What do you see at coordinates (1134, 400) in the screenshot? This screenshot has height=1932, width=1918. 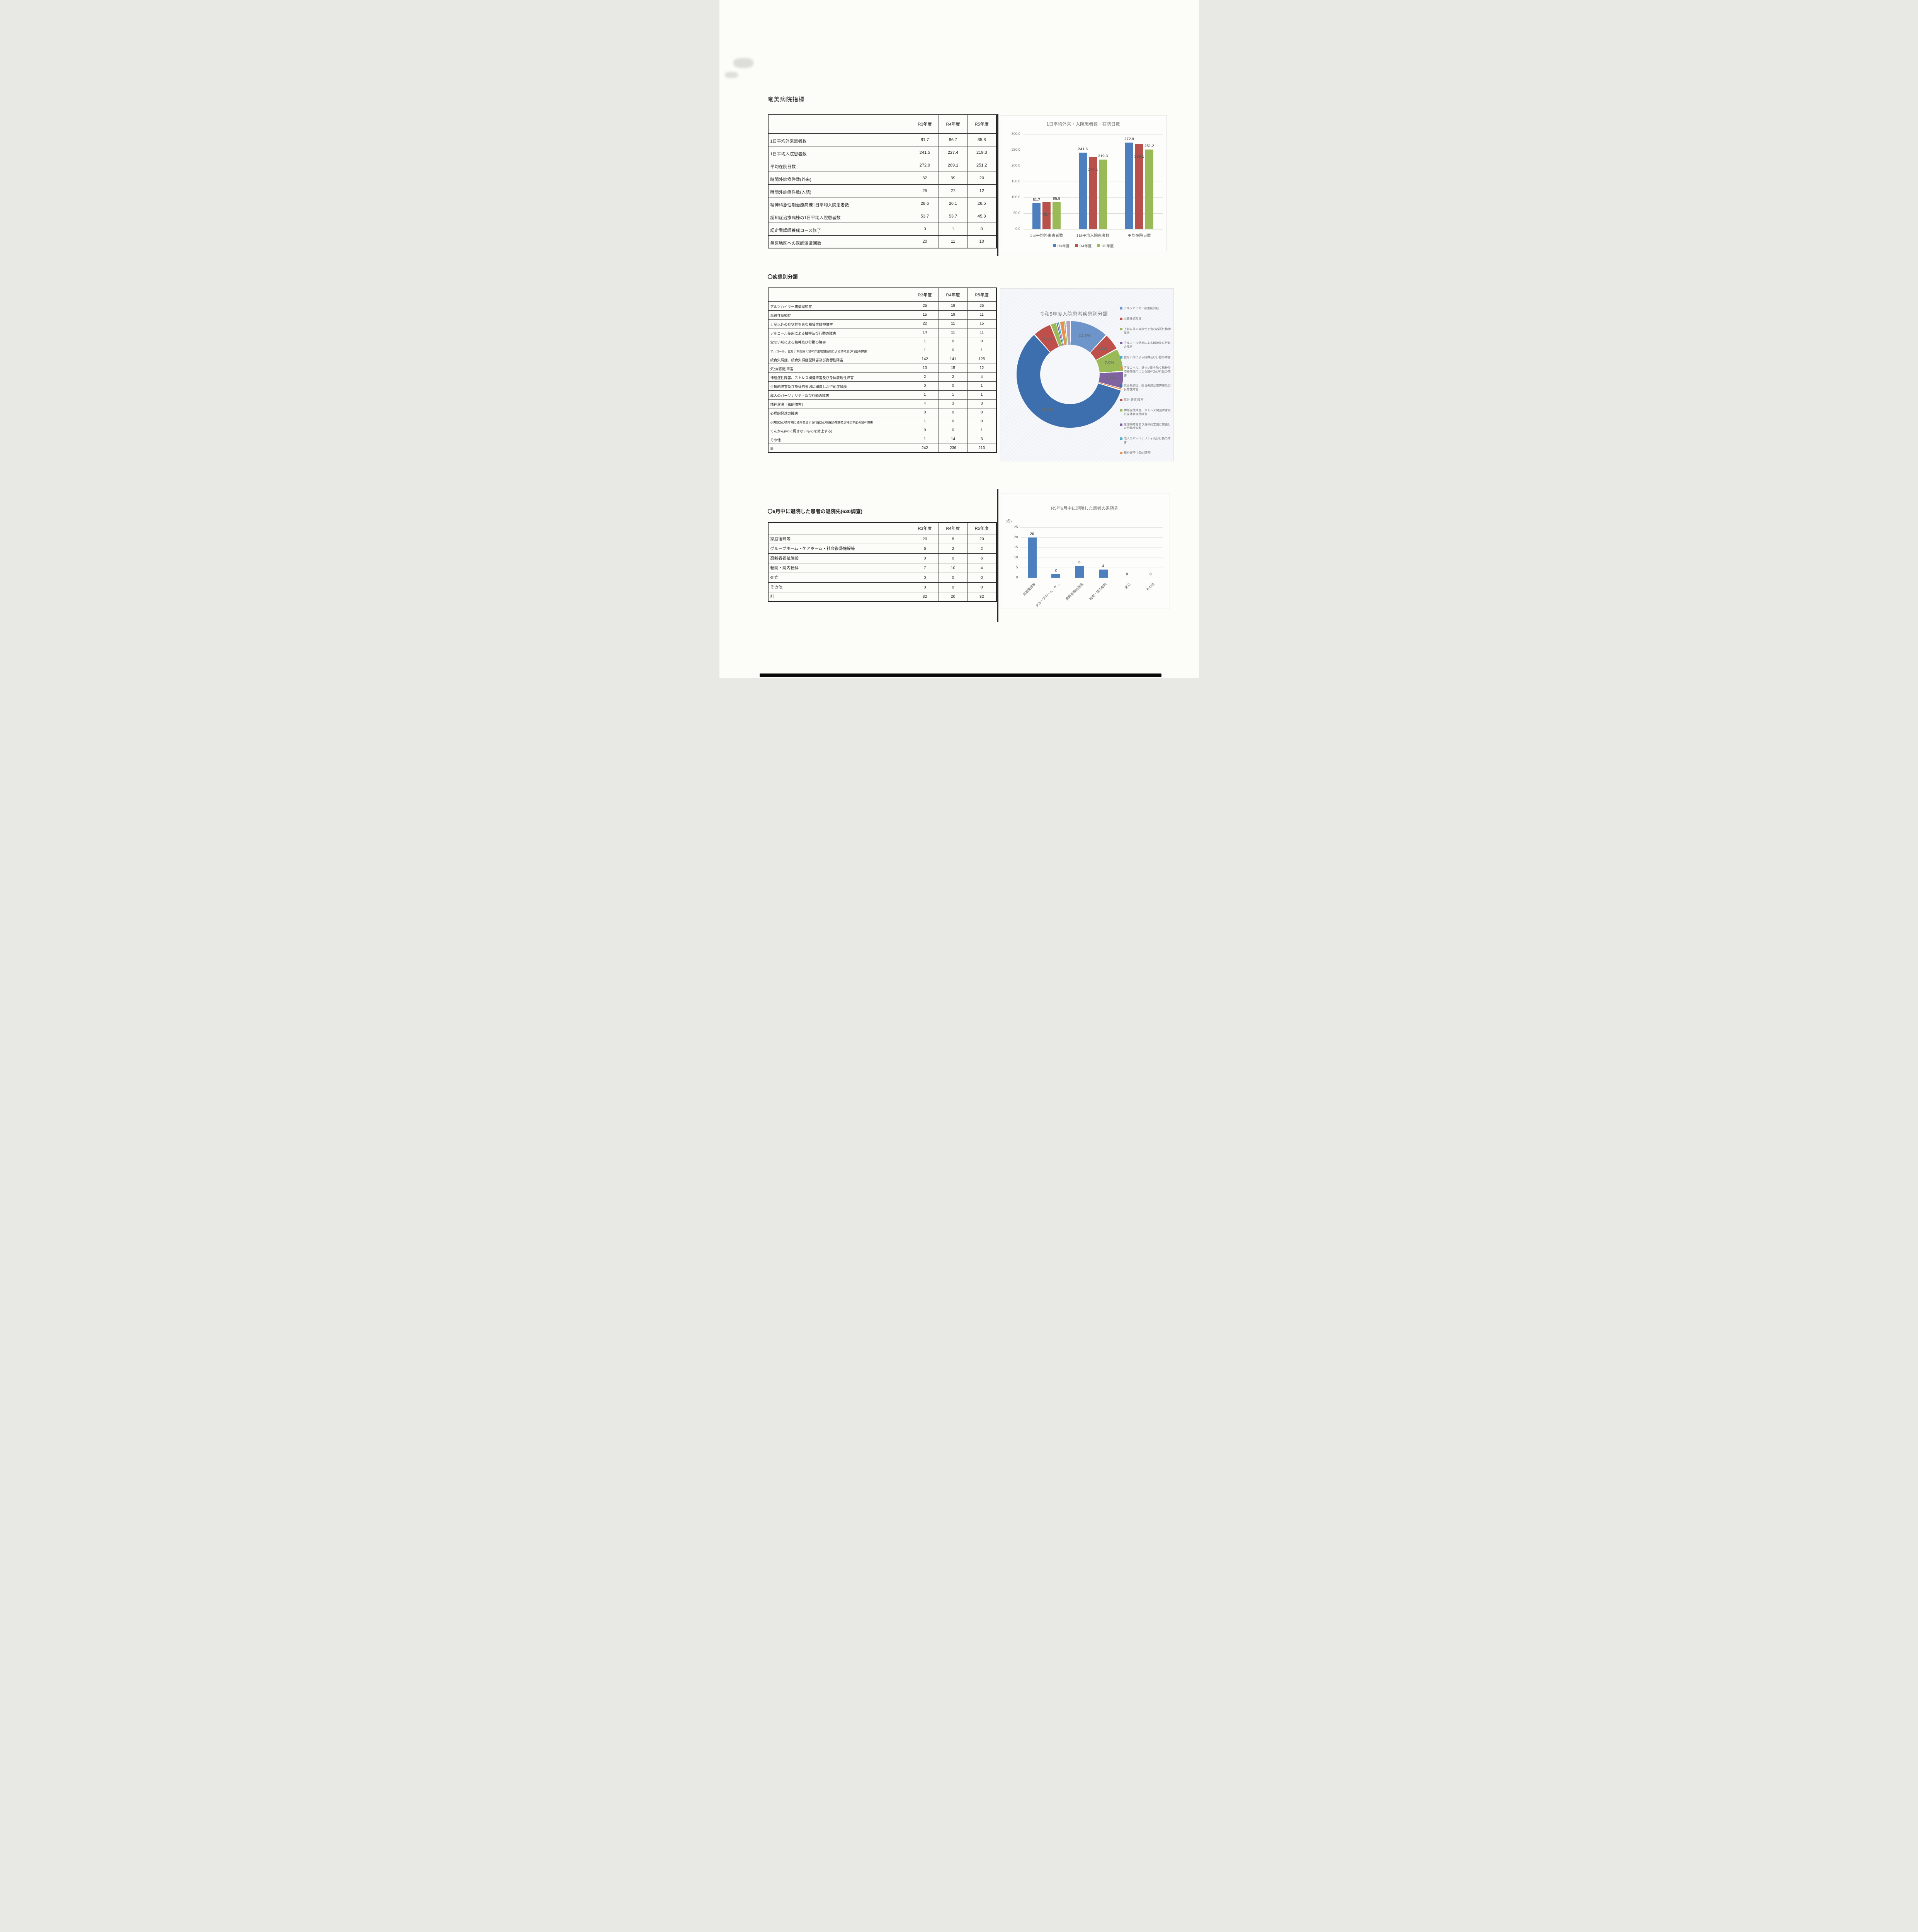 I see `legend-label: 気分(感情)障害` at bounding box center [1134, 400].